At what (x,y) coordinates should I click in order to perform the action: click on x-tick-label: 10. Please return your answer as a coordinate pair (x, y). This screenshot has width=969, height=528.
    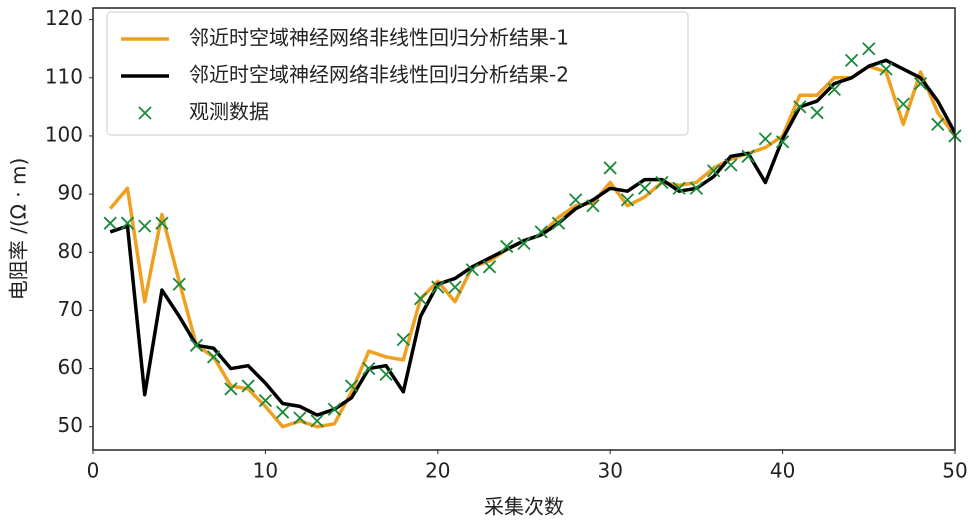
    Looking at the image, I should click on (265, 471).